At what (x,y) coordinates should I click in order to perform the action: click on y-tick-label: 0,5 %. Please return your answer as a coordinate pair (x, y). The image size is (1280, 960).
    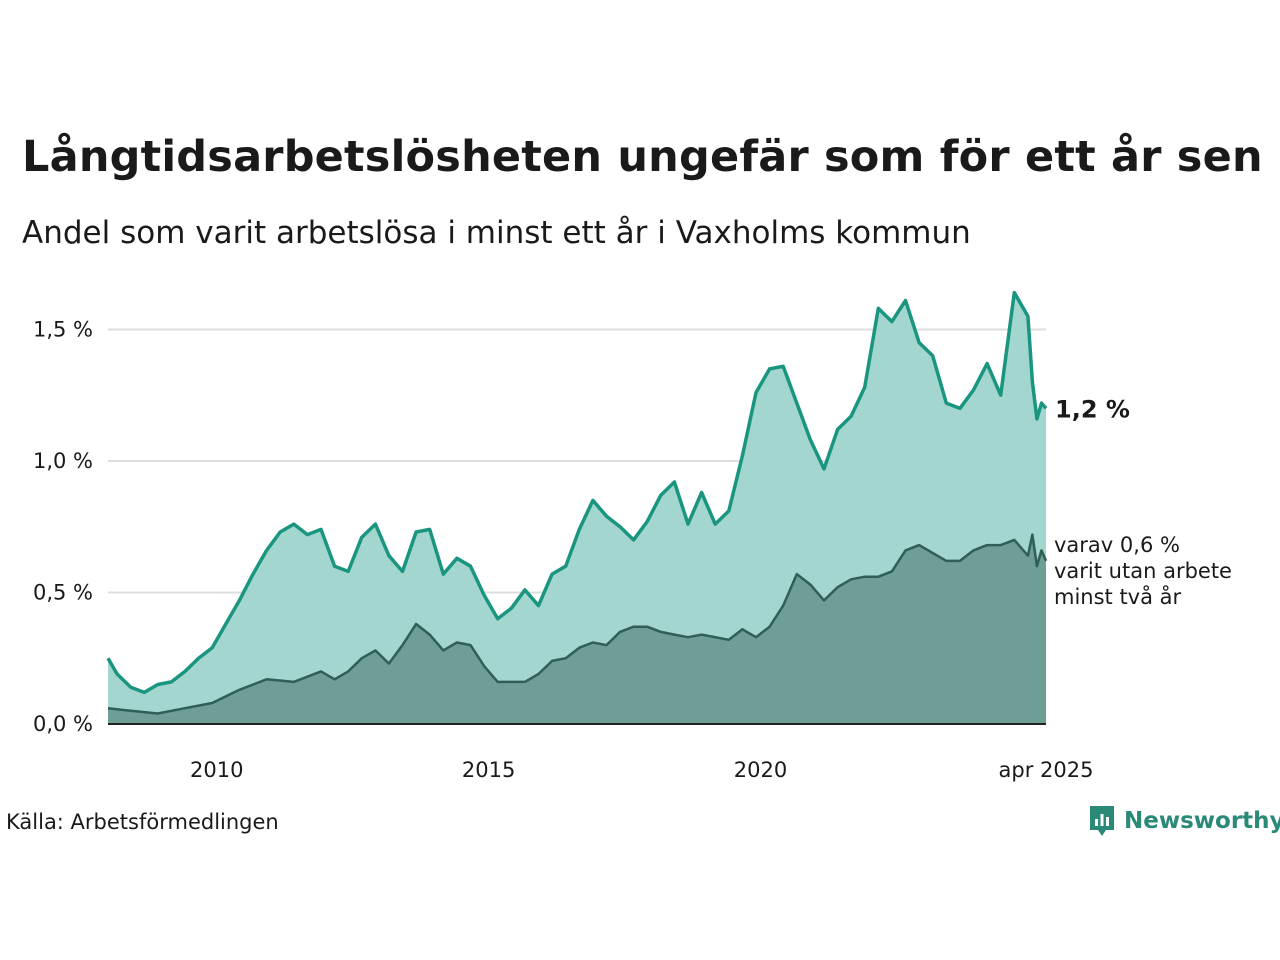
    Looking at the image, I should click on (63, 592).